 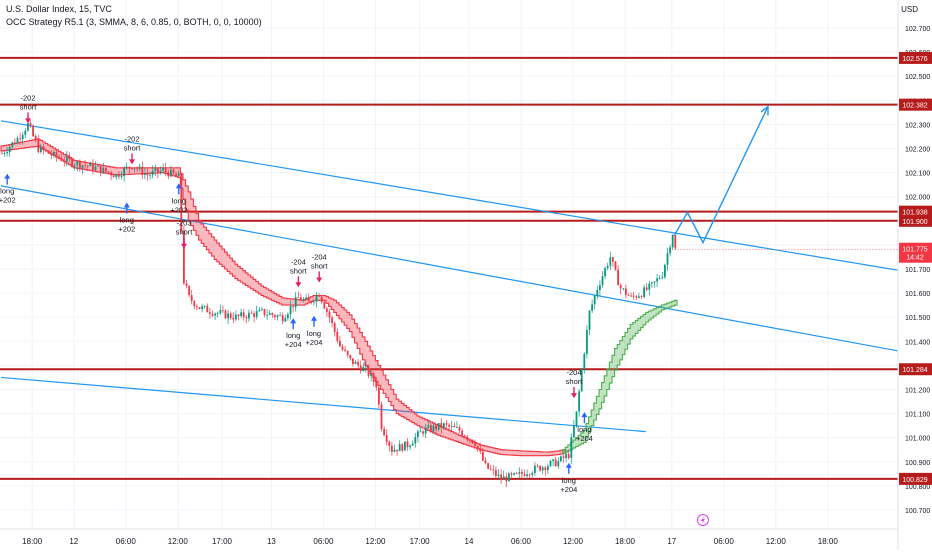 What do you see at coordinates (573, 372) in the screenshot?
I see `signal-amount-label: -204` at bounding box center [573, 372].